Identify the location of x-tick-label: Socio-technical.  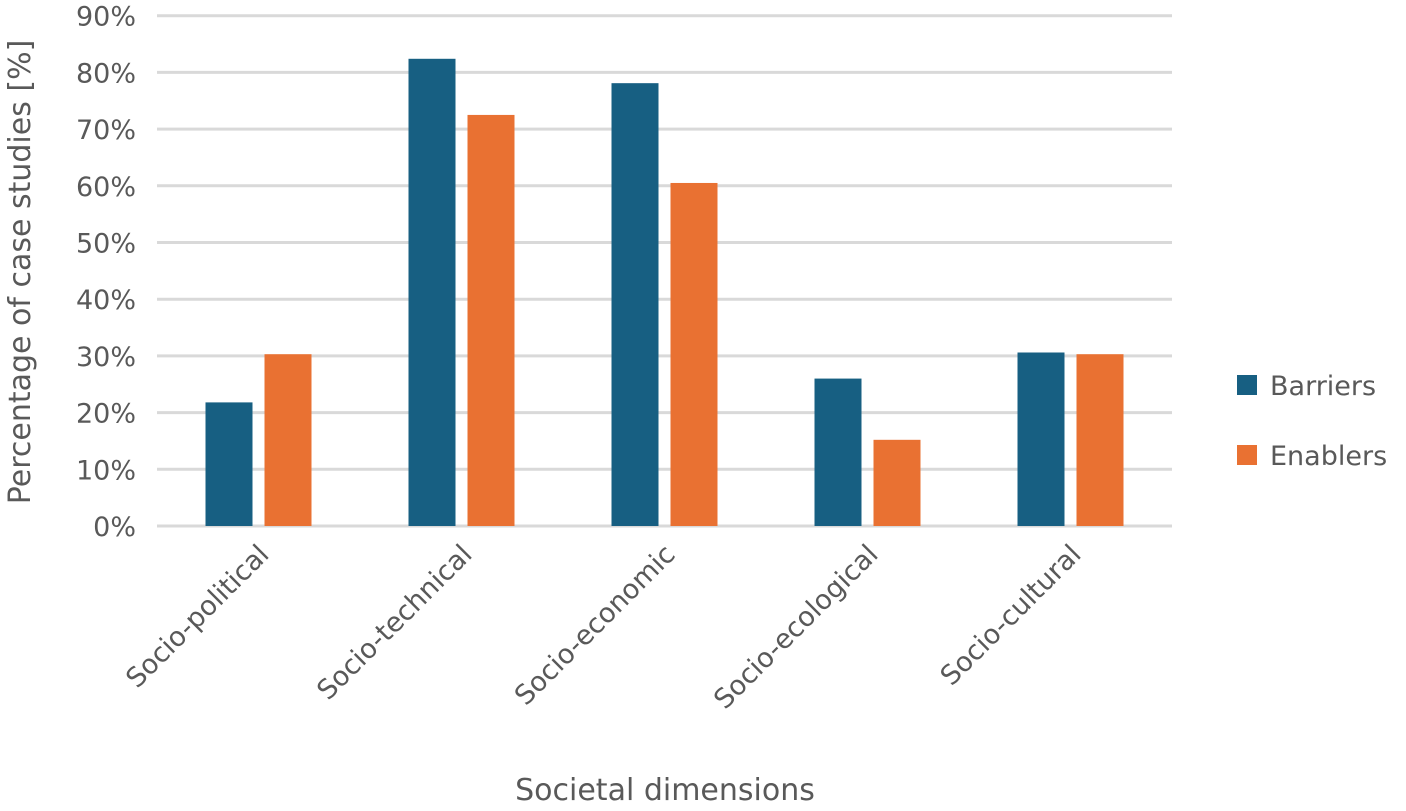
(394, 622).